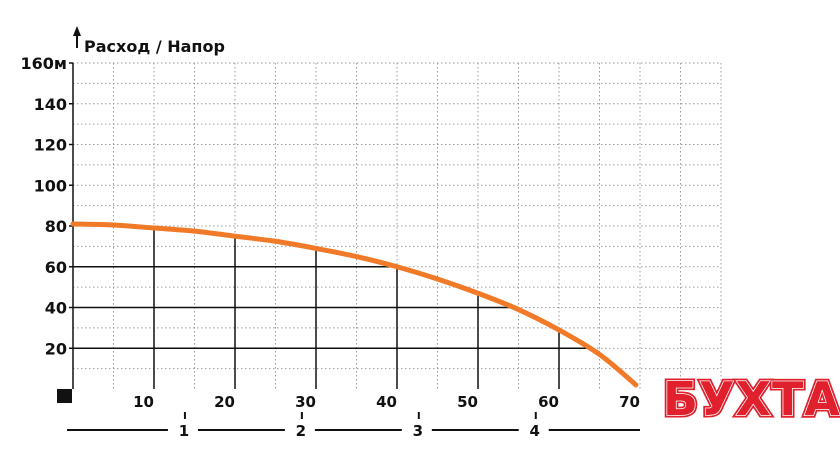  I want to click on secondary-tick-label: 1, so click(184, 431).